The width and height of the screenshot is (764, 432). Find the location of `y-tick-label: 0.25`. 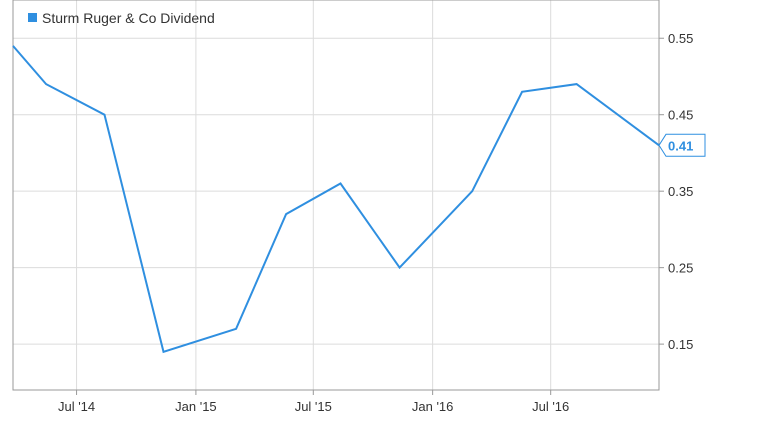

y-tick-label: 0.25 is located at coordinates (680, 268).